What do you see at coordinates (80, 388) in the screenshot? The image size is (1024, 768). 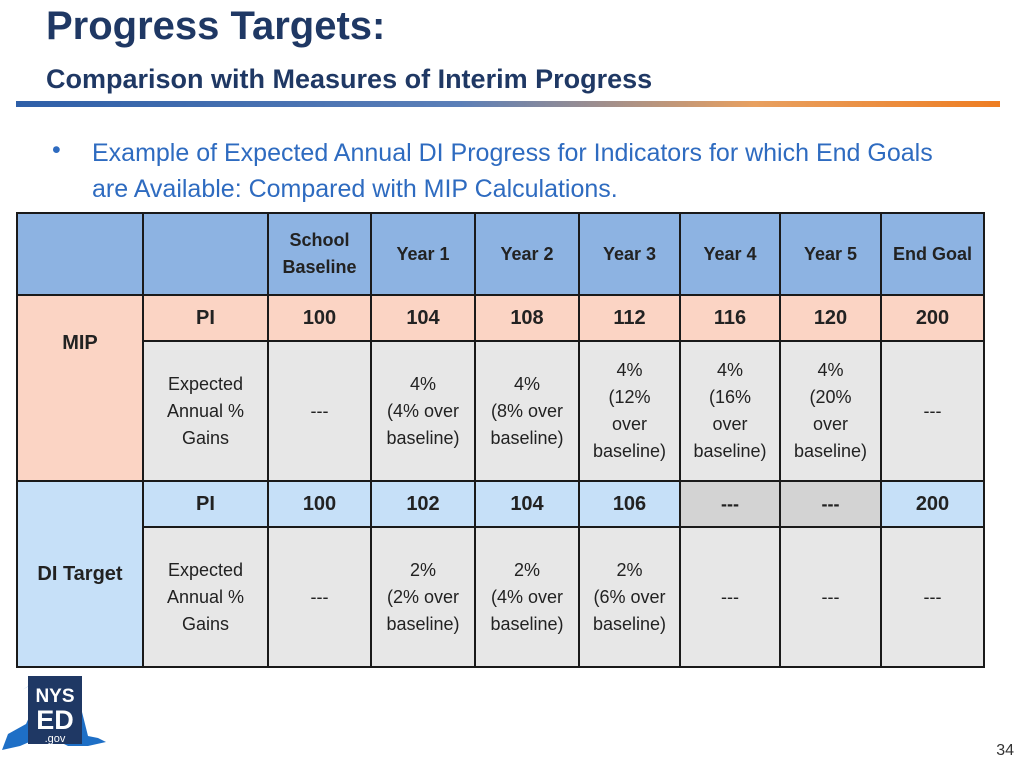 I see `mip-group-label: MIP` at bounding box center [80, 388].